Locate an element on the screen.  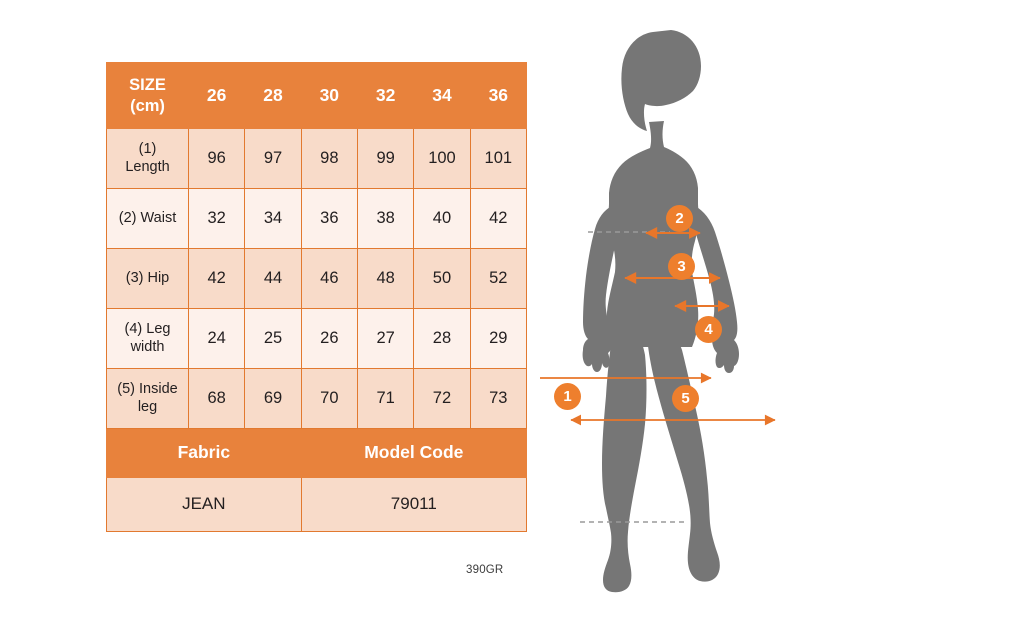
cell-inside-leg-30: 70 is located at coordinates (329, 398).